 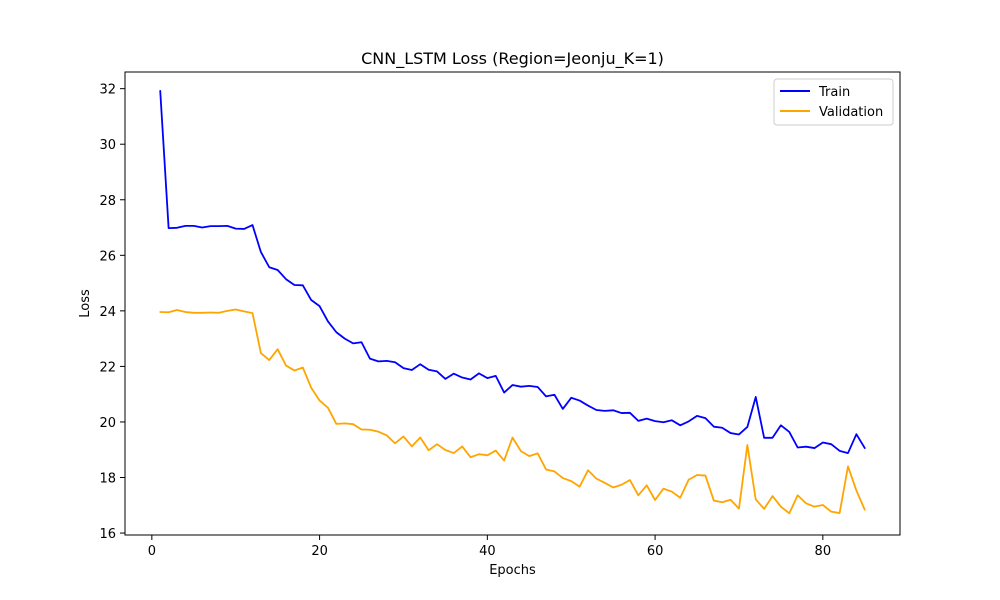 I want to click on x-tick-label: 40, so click(x=487, y=551).